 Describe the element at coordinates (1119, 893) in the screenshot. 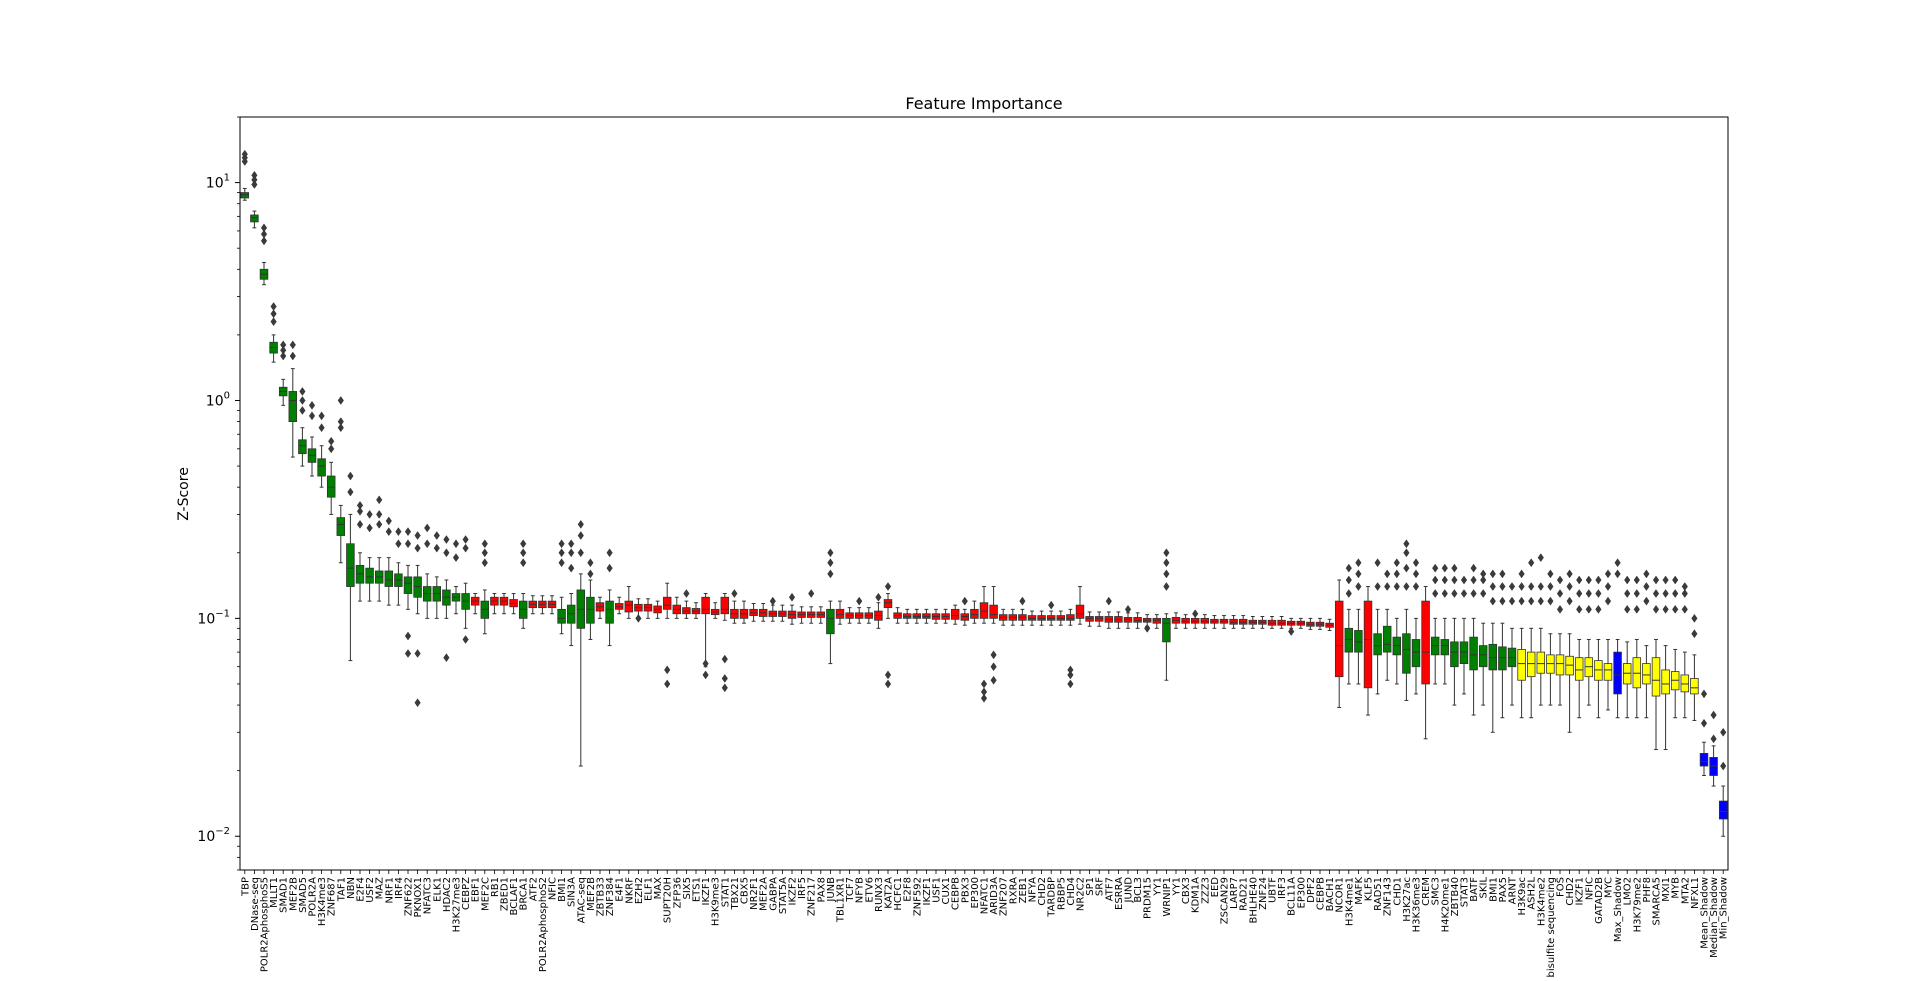

I see `x-tick-label: ESRRA` at that location.